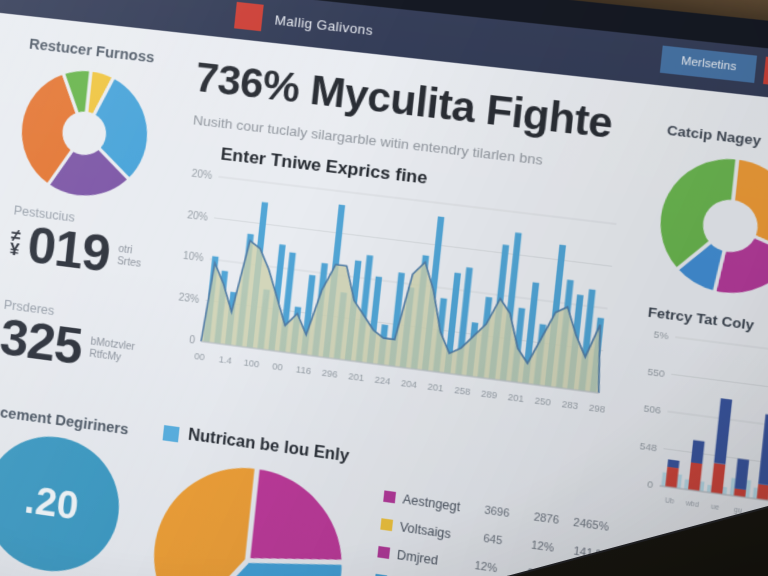  Describe the element at coordinates (569, 405) in the screenshot. I see `svg-text: 283` at that location.